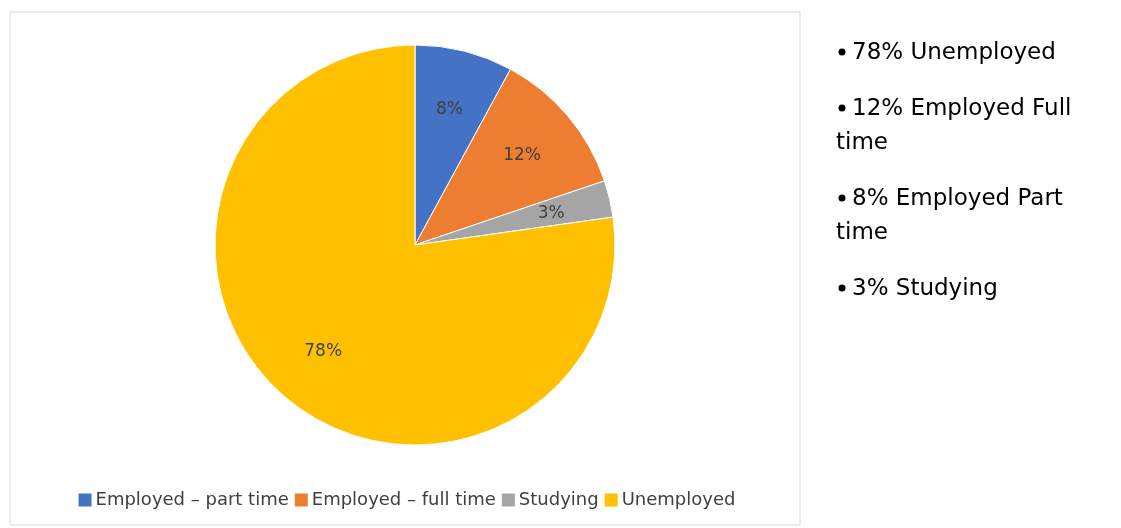 The width and height of the screenshot is (1121, 528). What do you see at coordinates (522, 153) in the screenshot?
I see `data-label: 12%` at bounding box center [522, 153].